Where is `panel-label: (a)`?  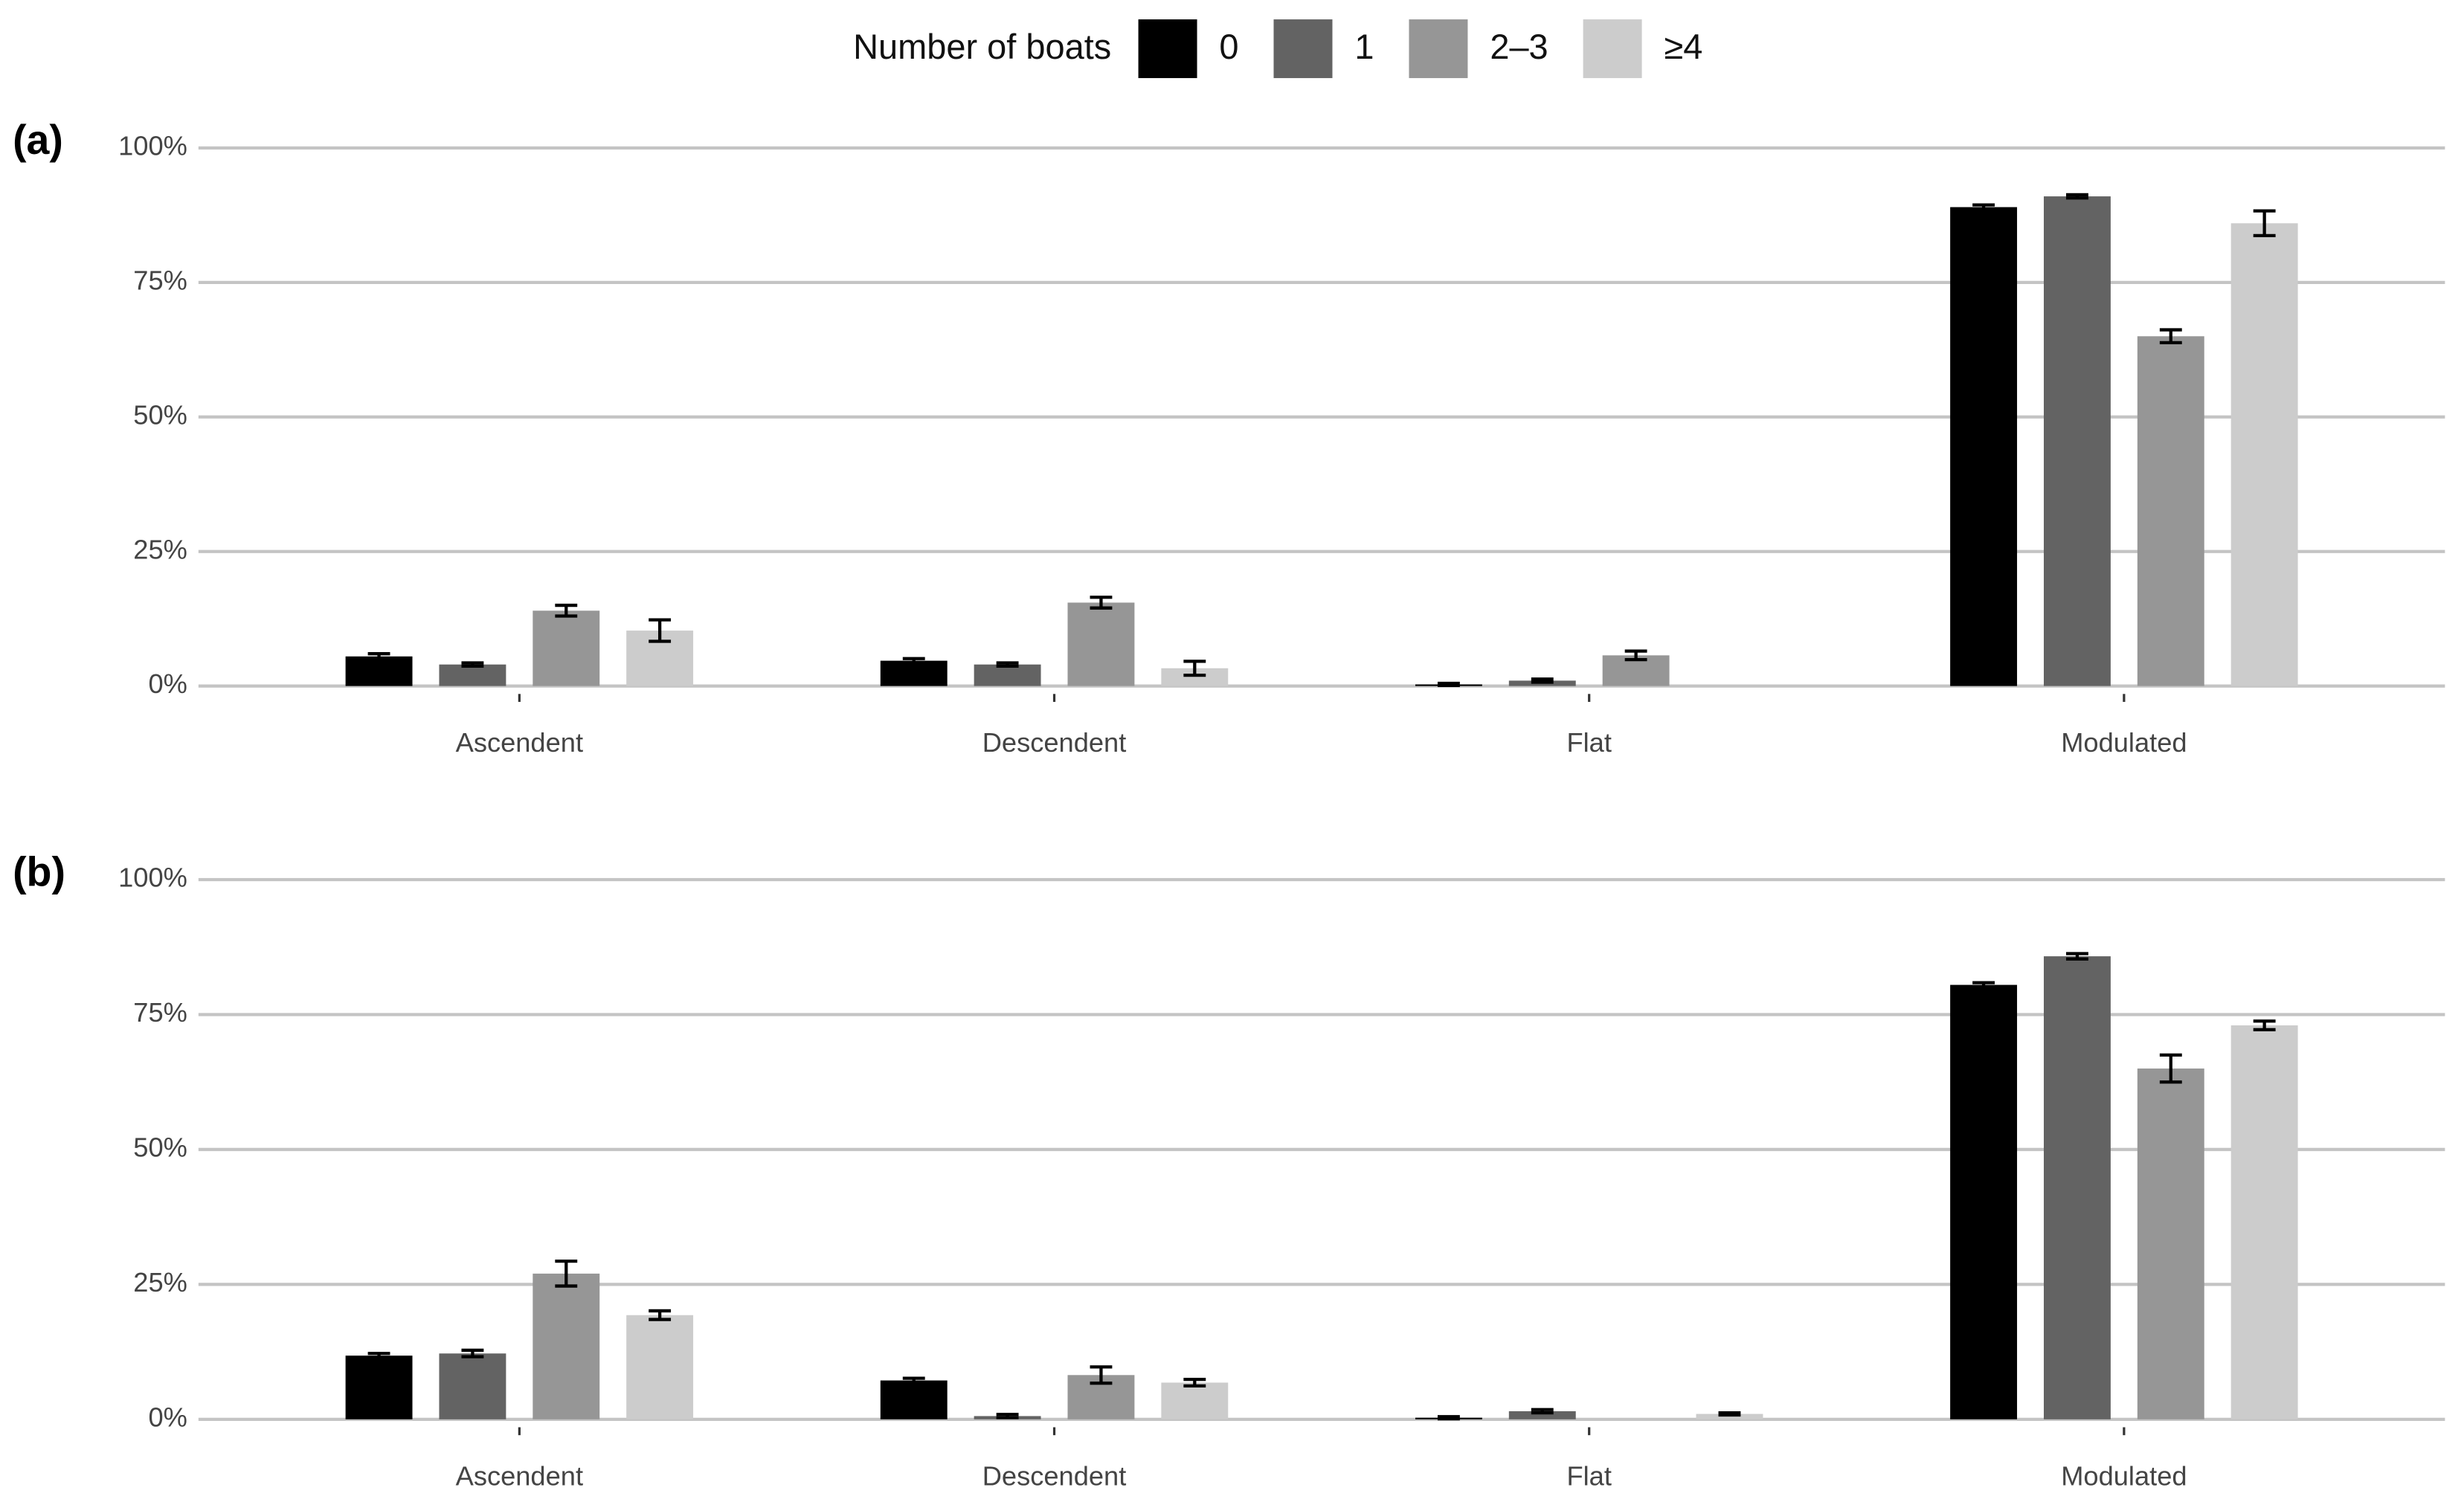
panel-label: (a) is located at coordinates (38, 140).